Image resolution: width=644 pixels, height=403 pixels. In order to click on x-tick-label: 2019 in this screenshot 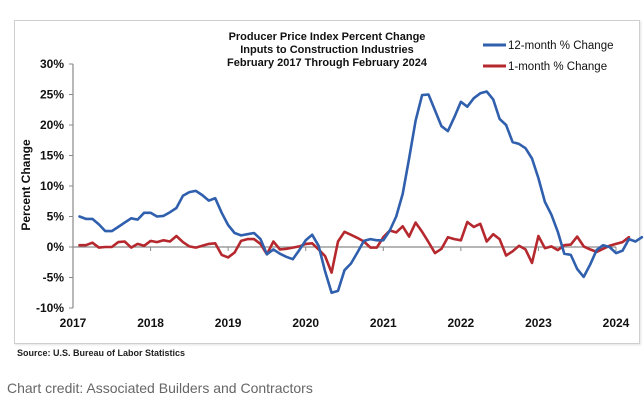, I will do `click(228, 323)`.